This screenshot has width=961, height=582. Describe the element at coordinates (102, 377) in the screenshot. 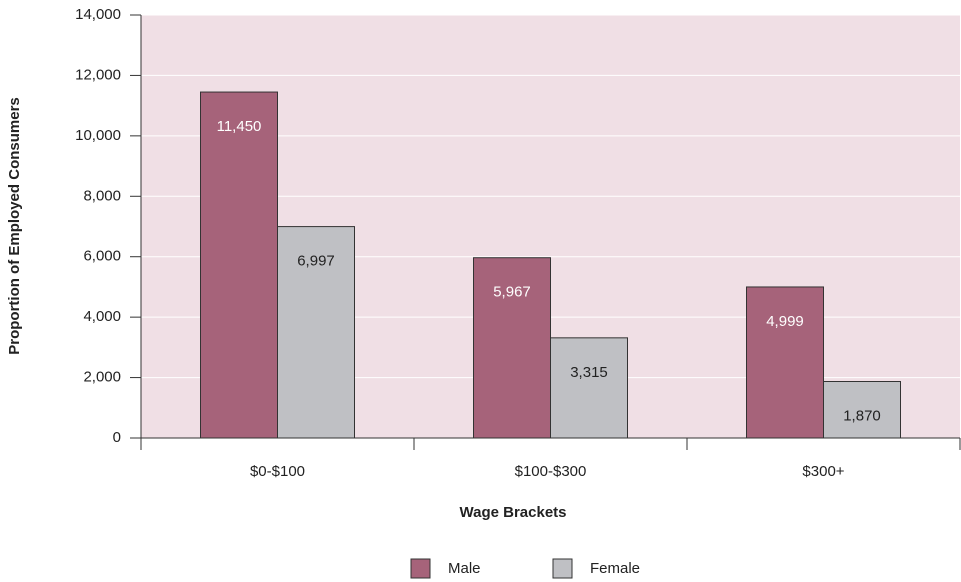

I see `y-tick-label: 2,000` at that location.